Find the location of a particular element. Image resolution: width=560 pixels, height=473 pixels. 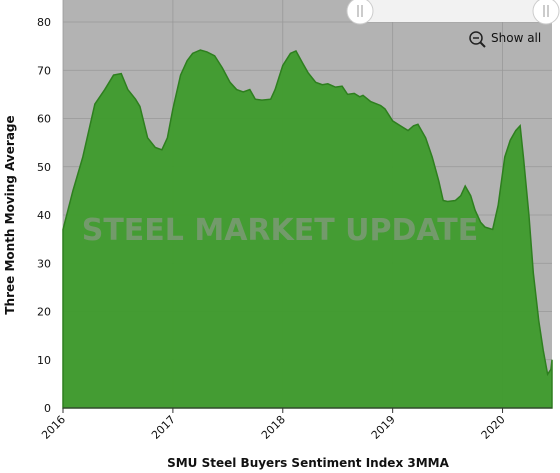

x-tick-label: 2020 is located at coordinates (493, 427).